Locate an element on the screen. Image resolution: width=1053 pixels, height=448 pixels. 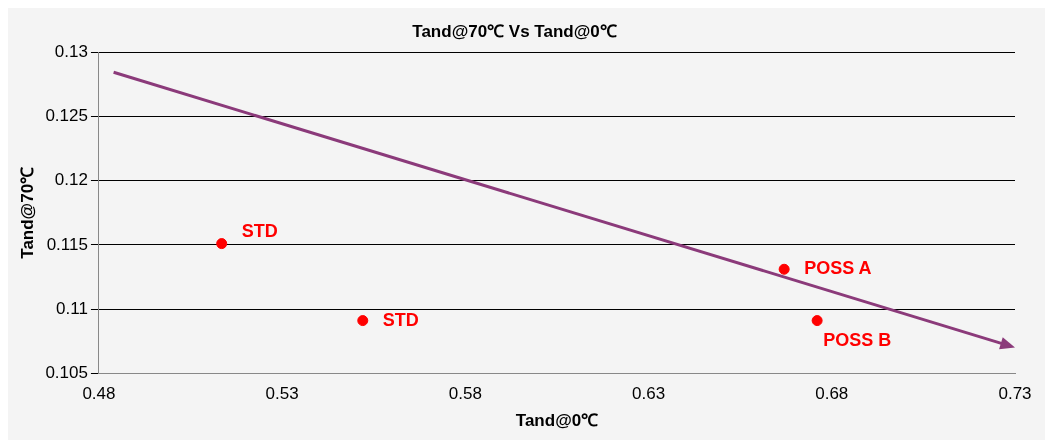
data-label: POSS A is located at coordinates (838, 268).